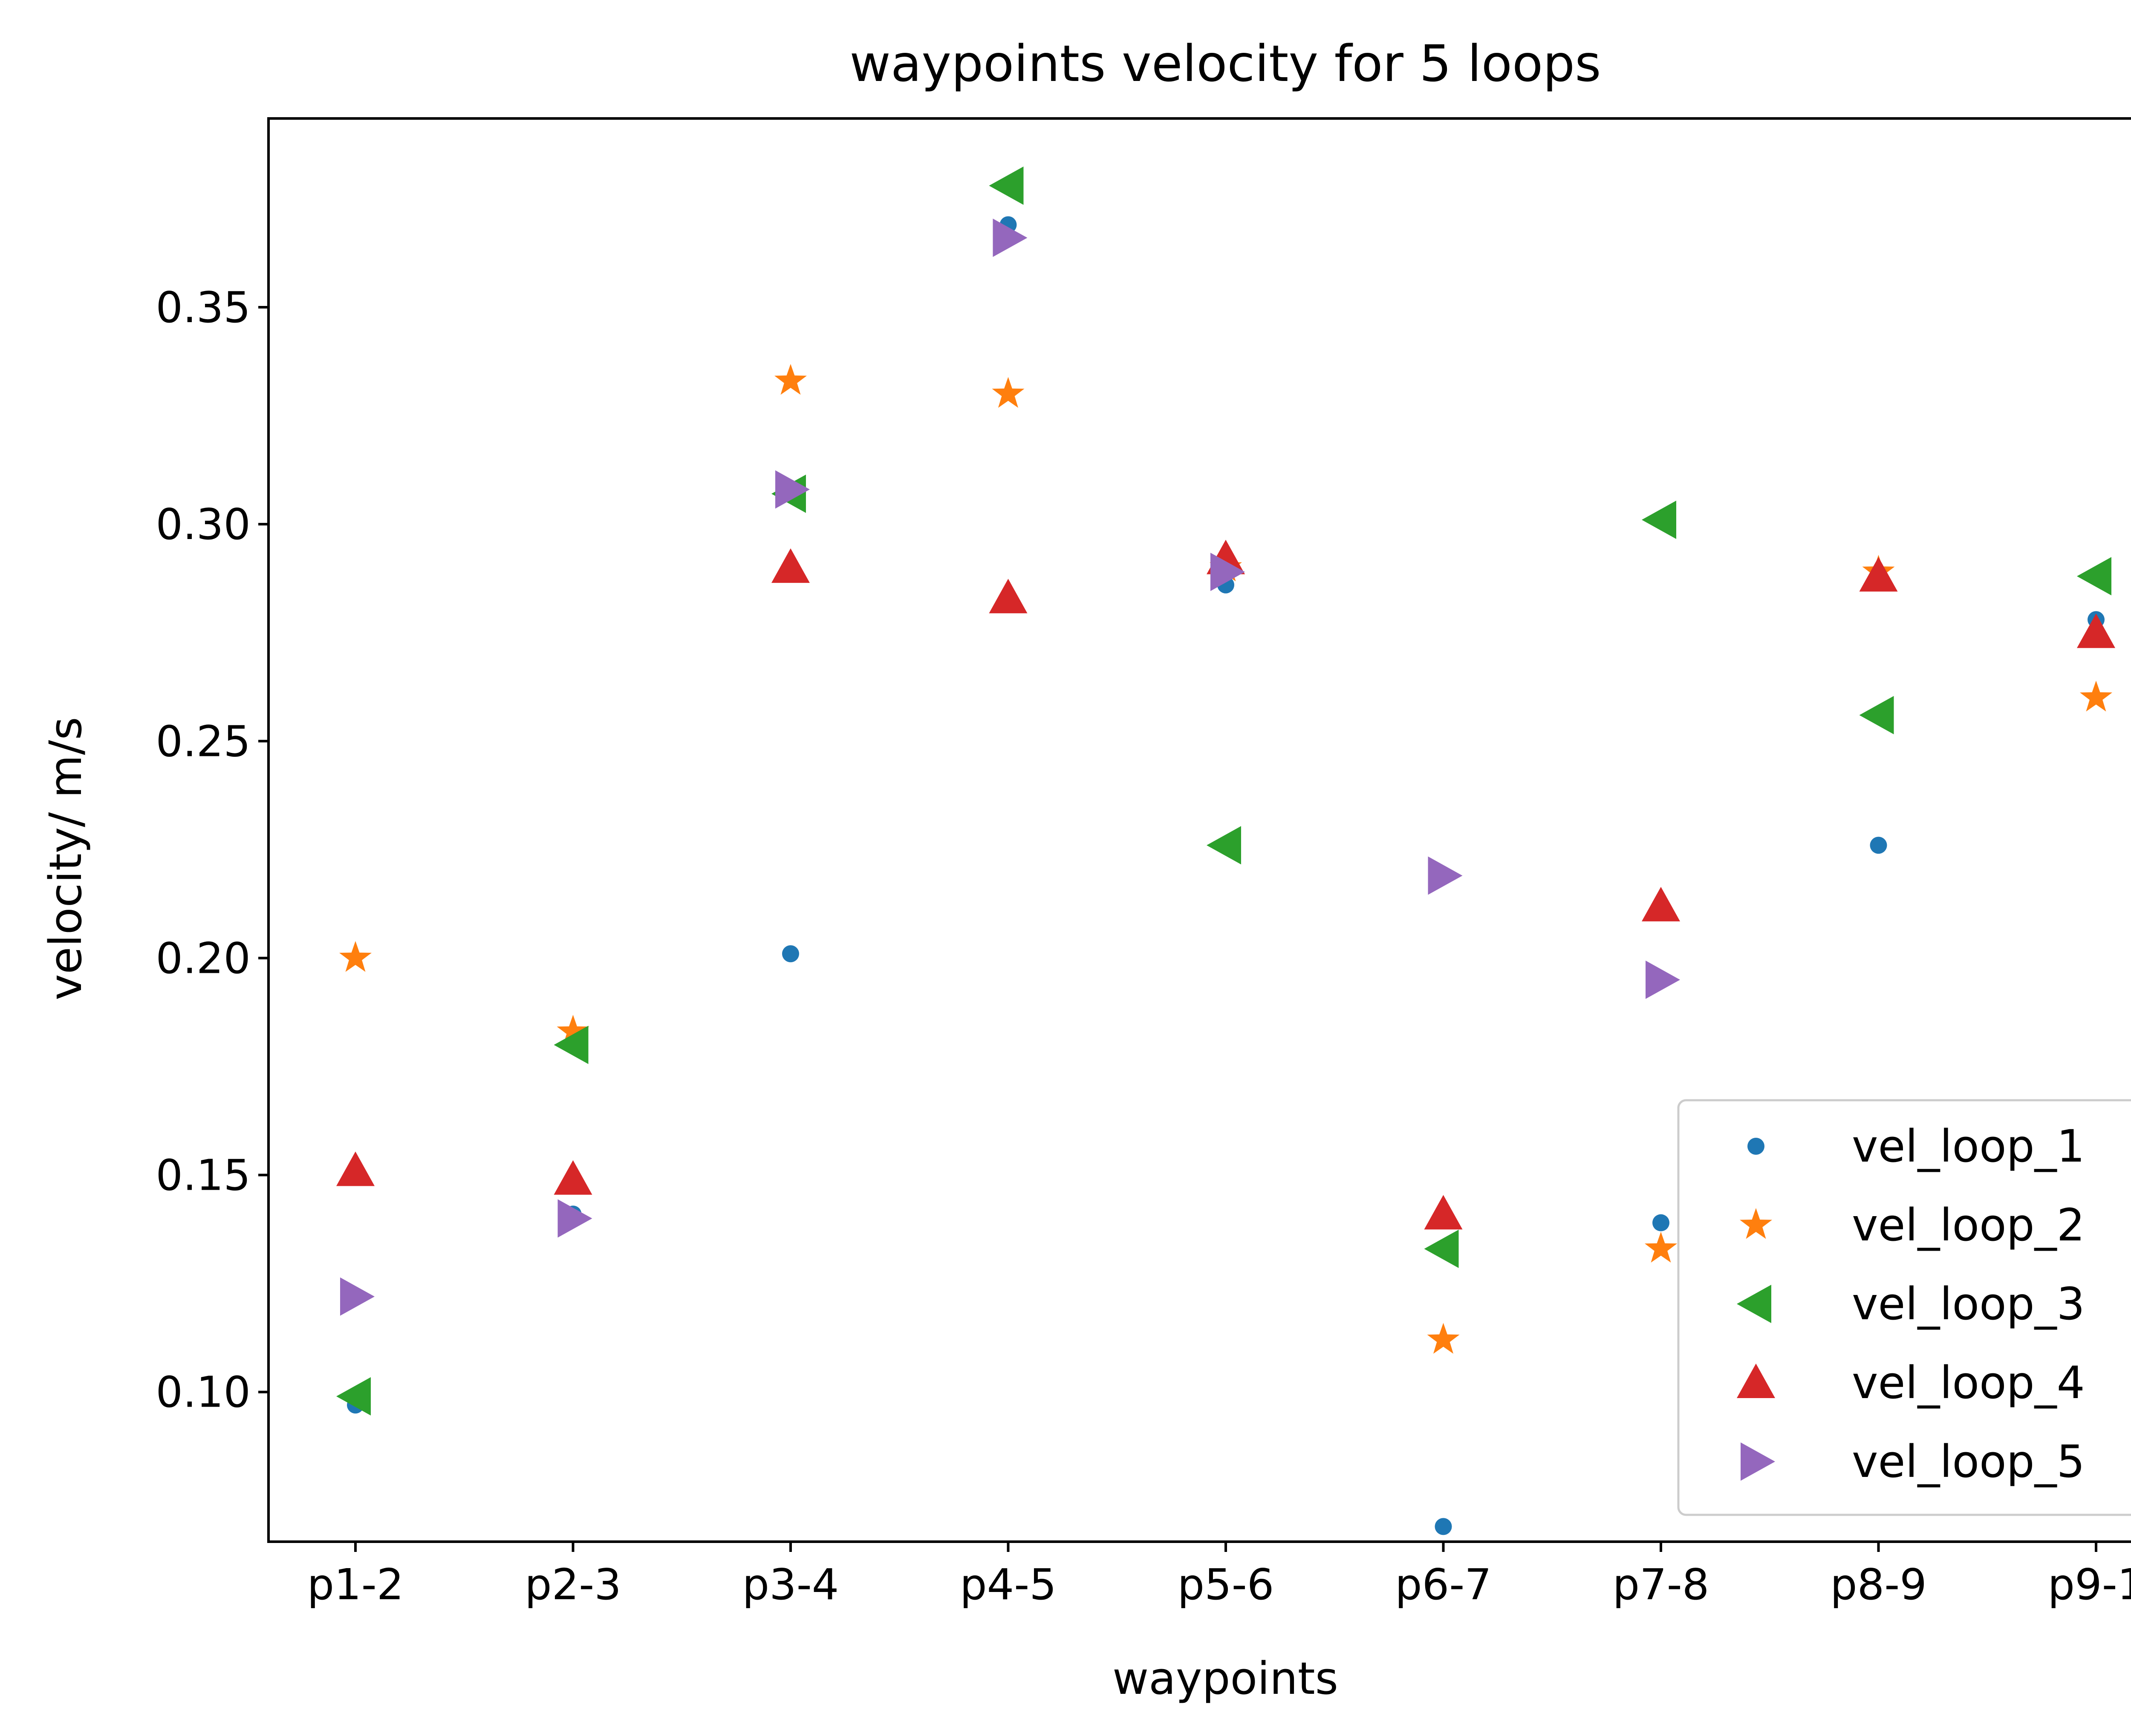 The image size is (2131, 1736). I want to click on legend-label: vel_loop_5, so click(1968, 1462).